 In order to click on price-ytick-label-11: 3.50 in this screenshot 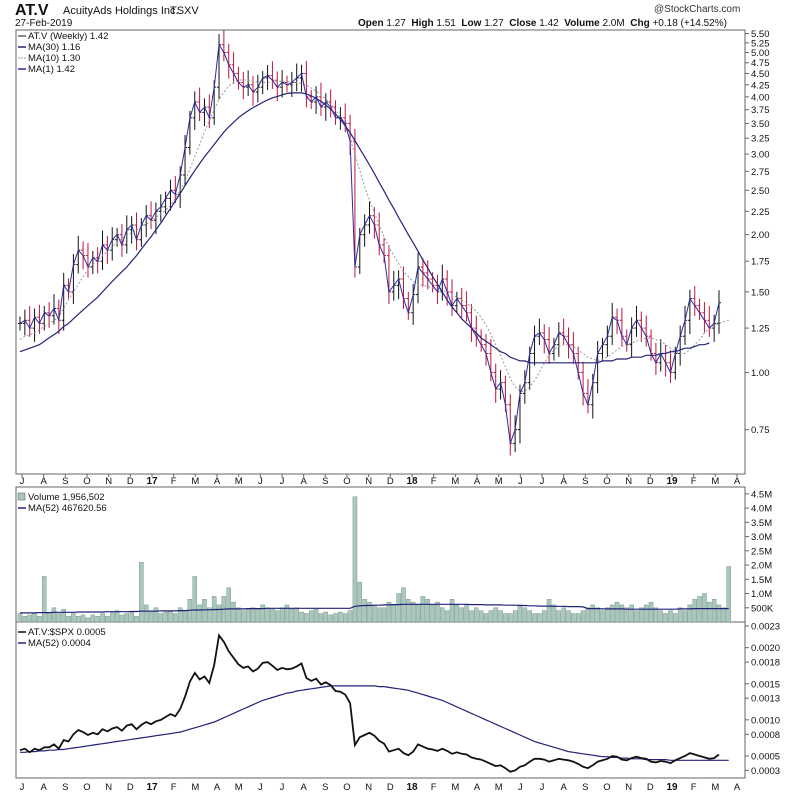, I will do `click(760, 124)`.